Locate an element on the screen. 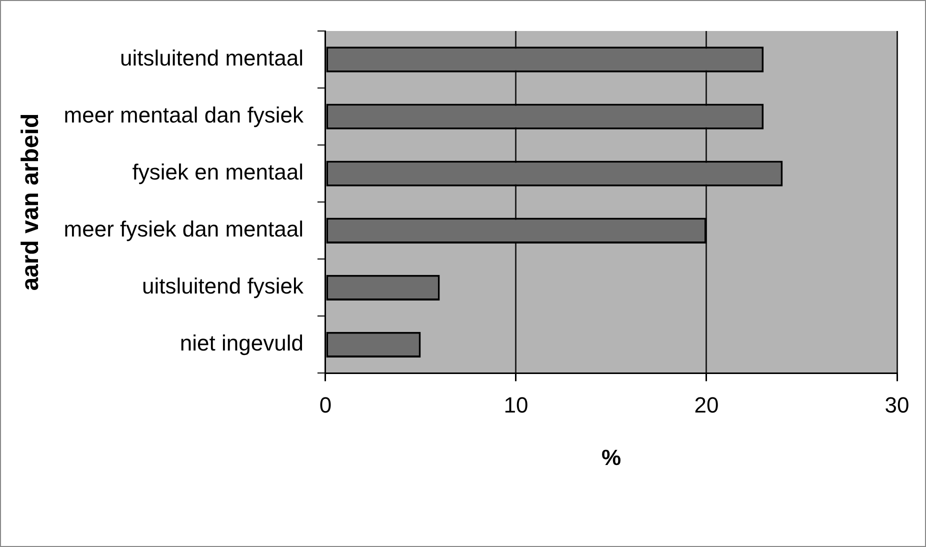 The width and height of the screenshot is (926, 547). x-axis-title: % is located at coordinates (611, 457).